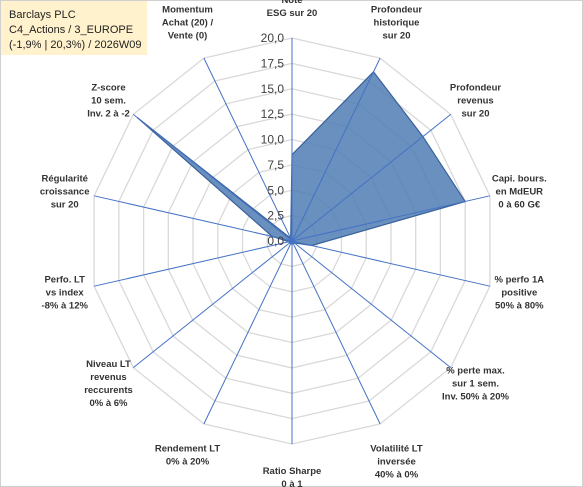 Image resolution: width=583 pixels, height=487 pixels. Describe the element at coordinates (108, 384) in the screenshot. I see `axis-label-10: Niveau LT revenus reccurents 0% à 6%` at that location.